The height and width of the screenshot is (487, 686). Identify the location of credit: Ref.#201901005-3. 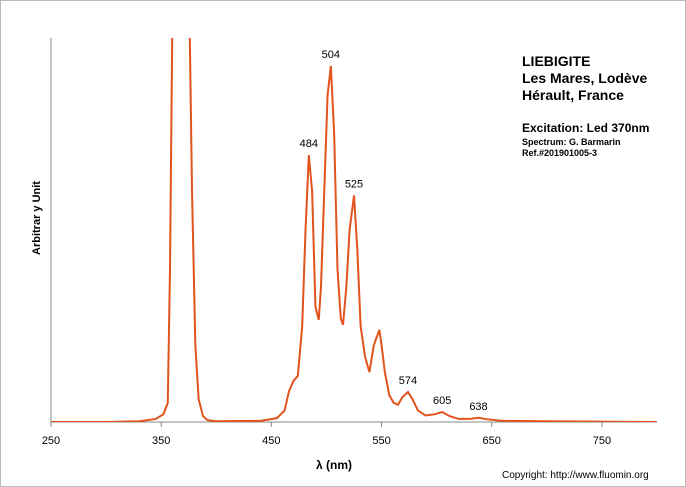
(559, 153).